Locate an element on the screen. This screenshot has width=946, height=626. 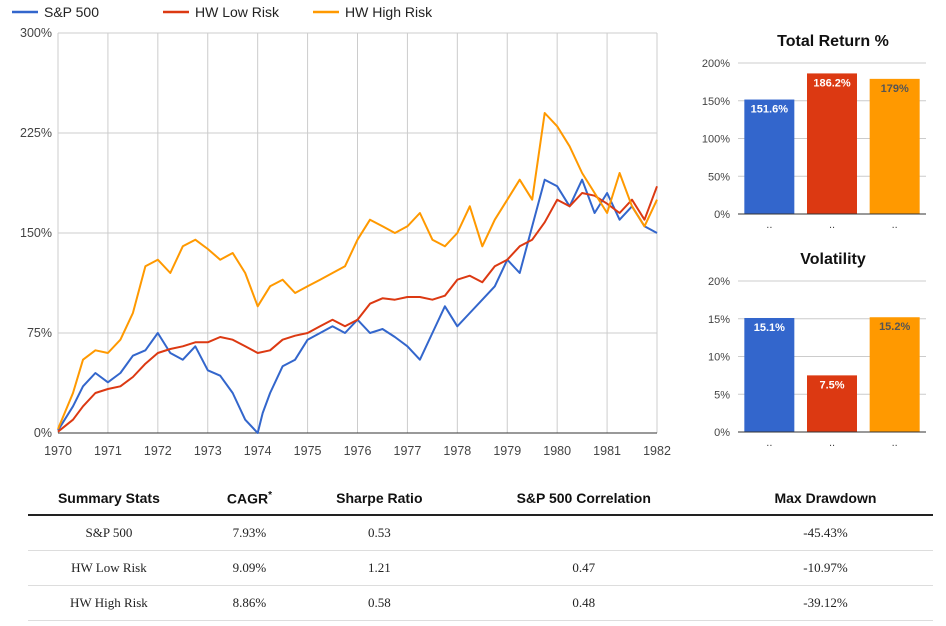
legend-label: HW Low Risk is located at coordinates (237, 12).